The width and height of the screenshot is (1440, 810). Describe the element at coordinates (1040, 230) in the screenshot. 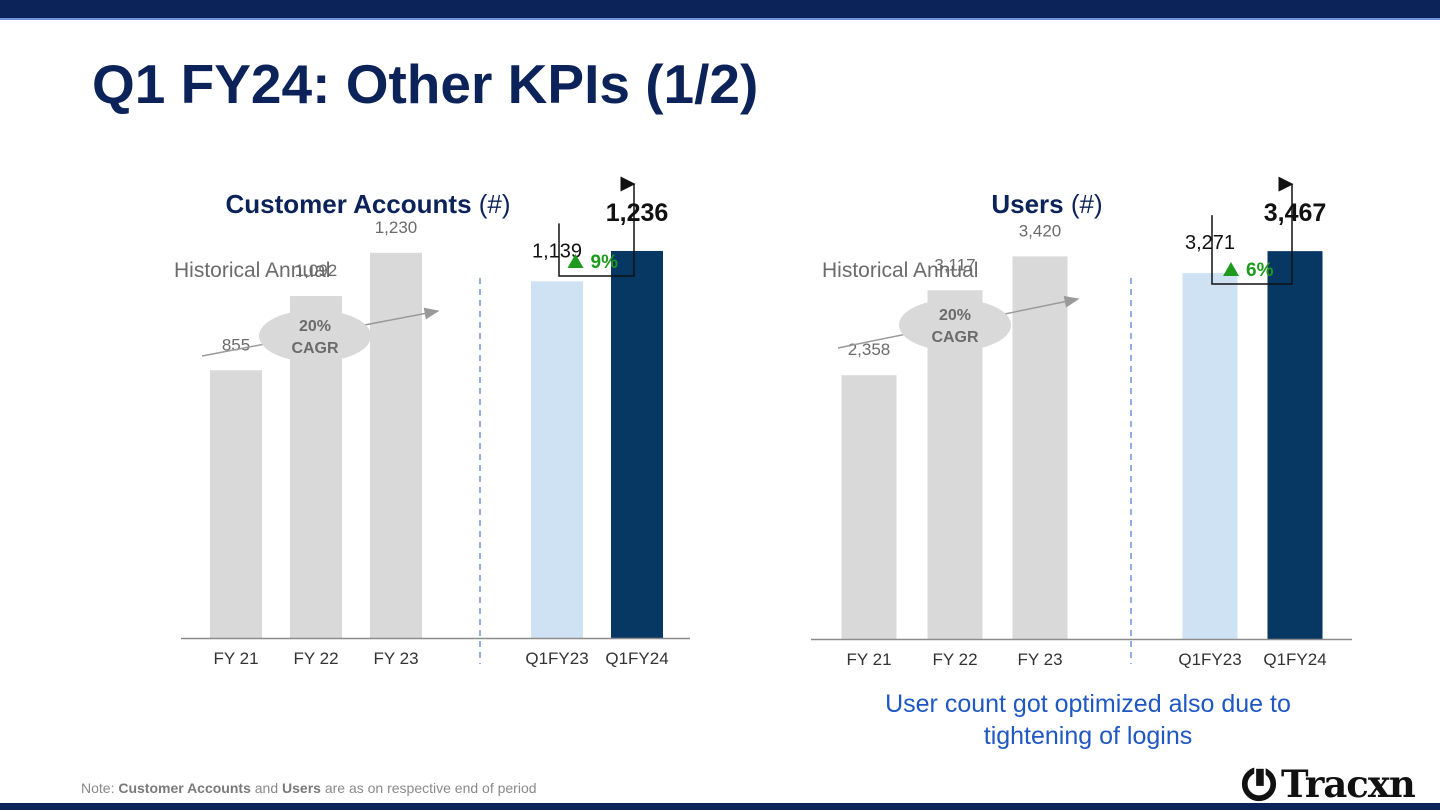

I see `data-label: 3,420` at that location.